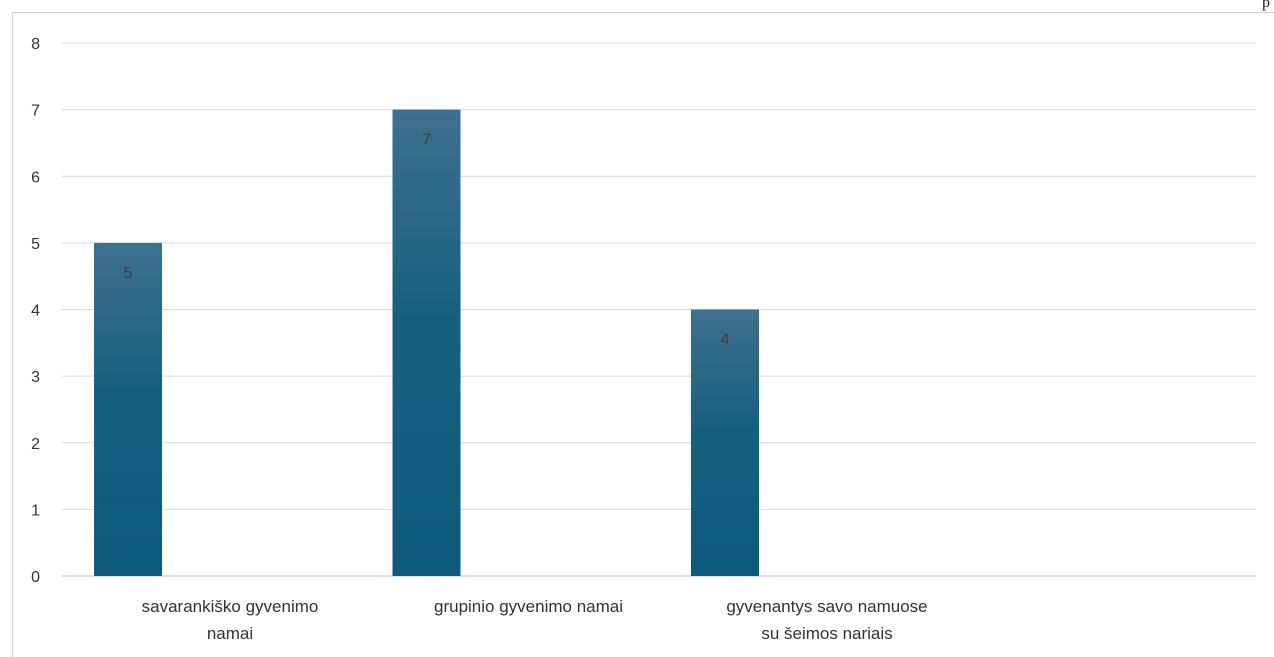 The height and width of the screenshot is (657, 1274). Describe the element at coordinates (230, 633) in the screenshot. I see `x-tick-label: namai` at that location.